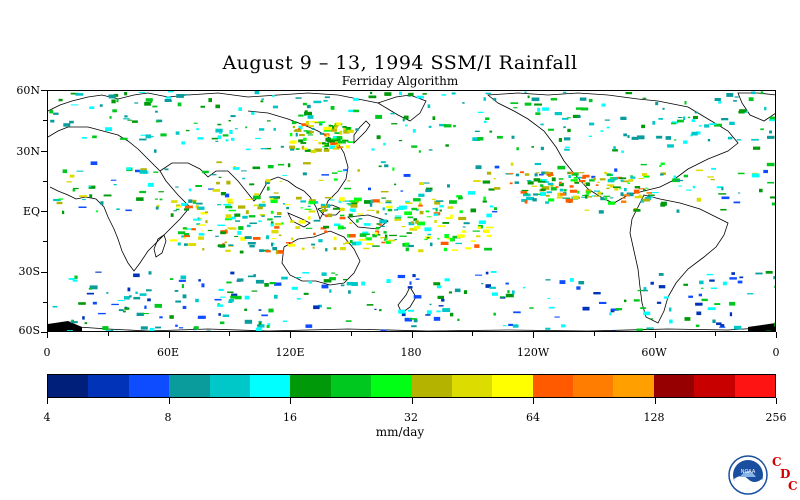  I want to click on lon-label-60w: 60W, so click(654, 352).